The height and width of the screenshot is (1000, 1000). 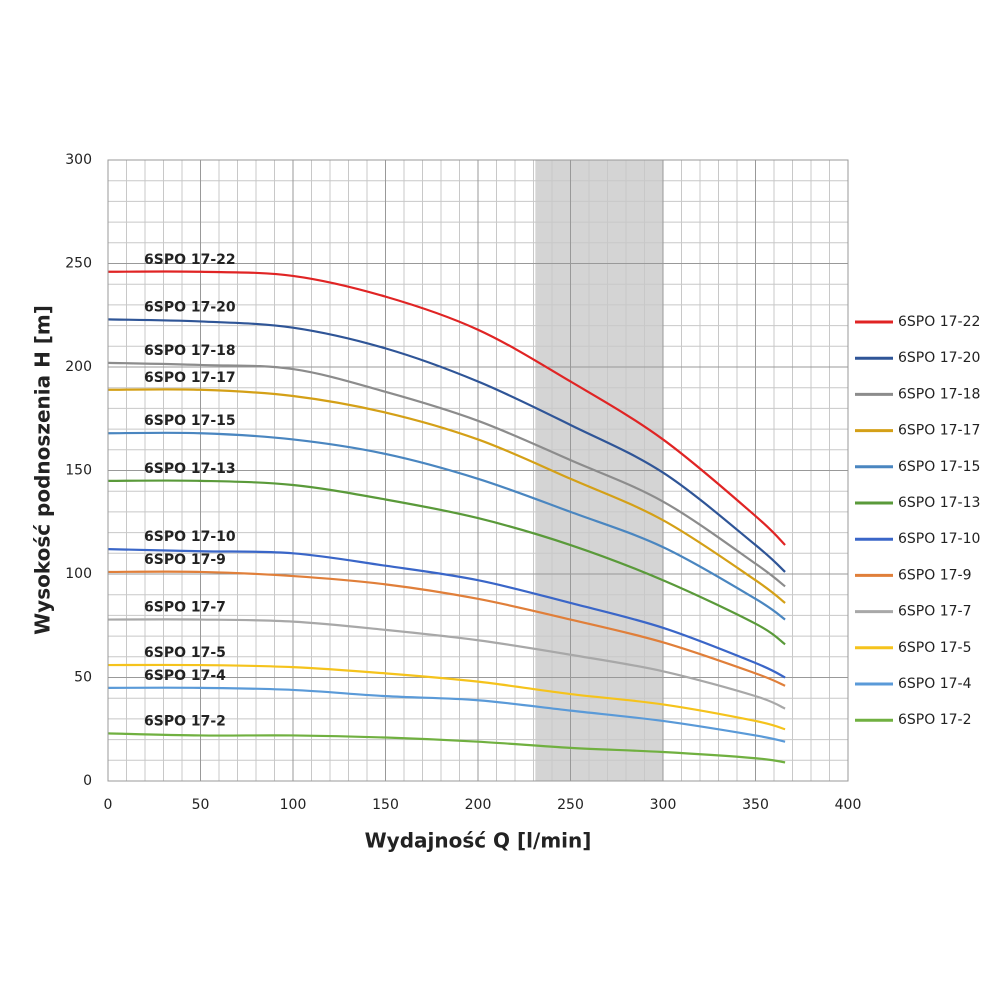 I want to click on legend-label: 6SPO 17-4, so click(x=935, y=684).